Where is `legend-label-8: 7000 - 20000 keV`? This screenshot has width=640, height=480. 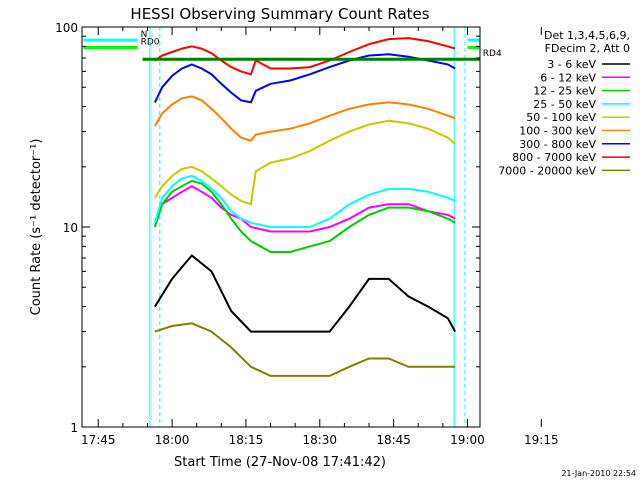 legend-label-8: 7000 - 20000 keV is located at coordinates (547, 170).